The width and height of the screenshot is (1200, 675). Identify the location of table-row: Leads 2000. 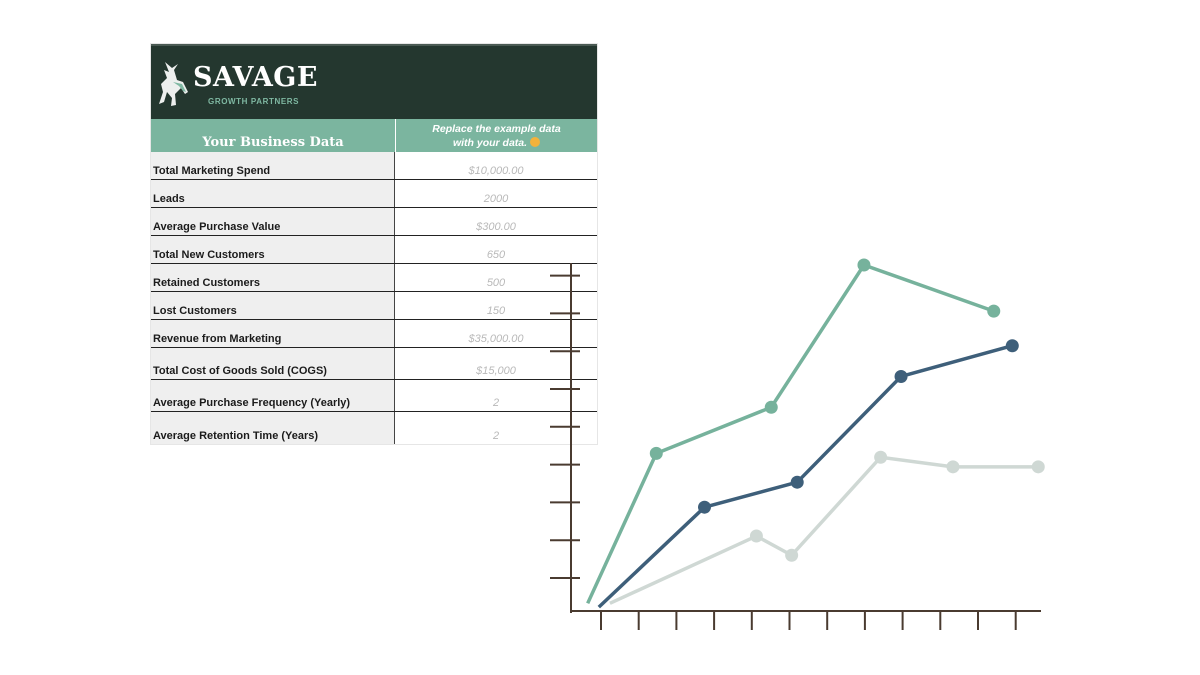
(374, 194).